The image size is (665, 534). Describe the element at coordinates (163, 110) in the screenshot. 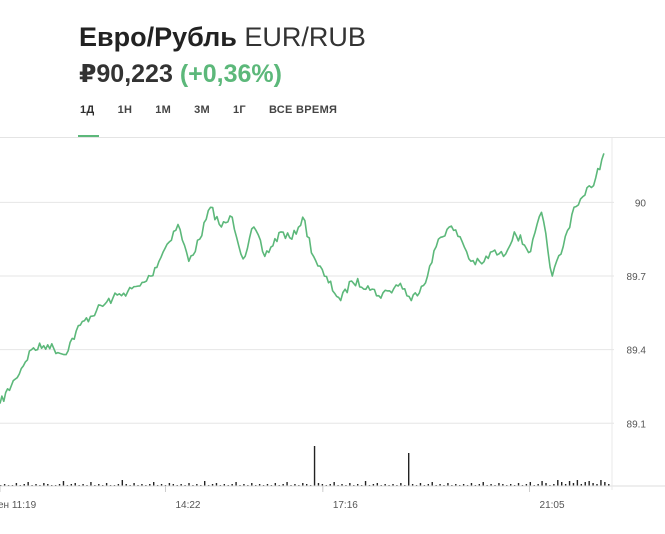

I see `tab-1m: 1М` at that location.